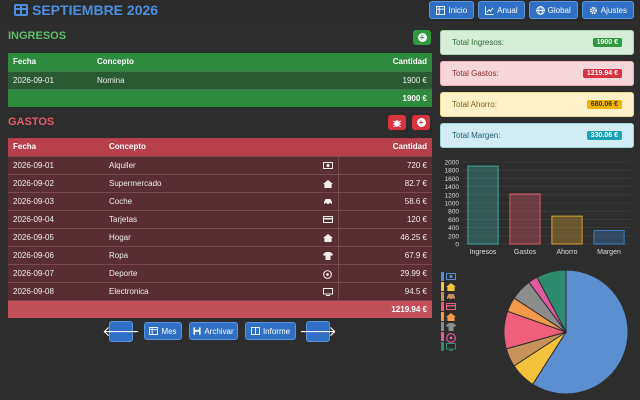  Describe the element at coordinates (56, 164) in the screenshot. I see `row-fecha: 2026-09-01` at that location.